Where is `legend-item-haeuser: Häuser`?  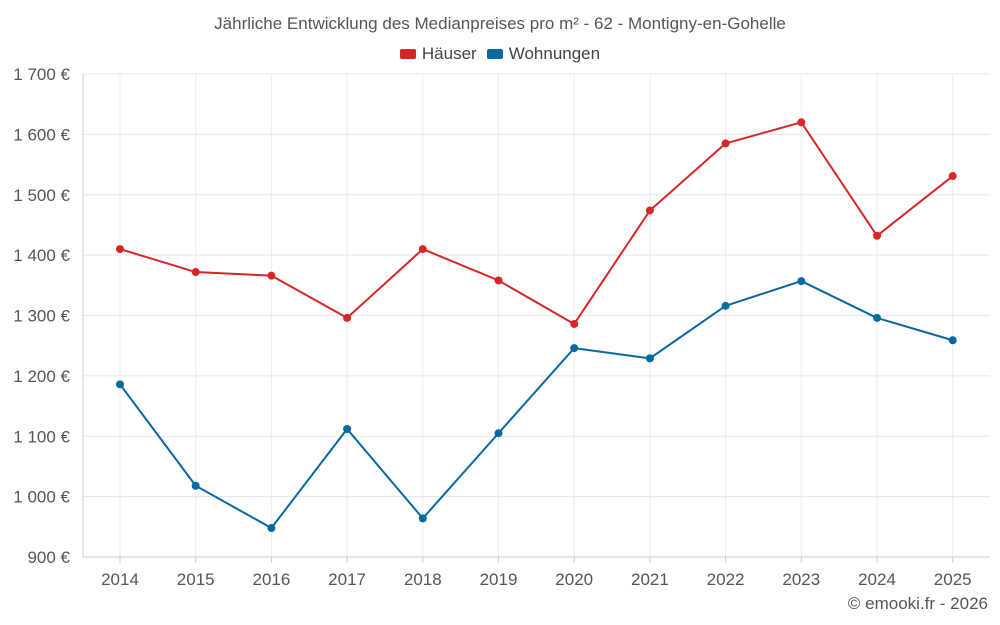 legend-item-haeuser: Häuser is located at coordinates (438, 54).